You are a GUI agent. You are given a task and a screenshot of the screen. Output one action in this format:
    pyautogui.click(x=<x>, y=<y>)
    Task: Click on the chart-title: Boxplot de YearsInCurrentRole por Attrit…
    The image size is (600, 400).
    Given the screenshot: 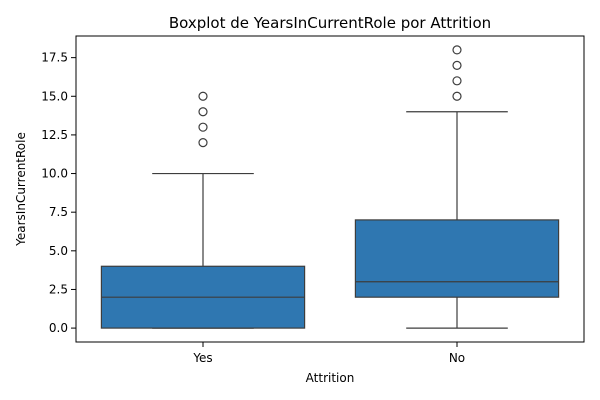 What is the action you would take?
    pyautogui.click(x=330, y=23)
    